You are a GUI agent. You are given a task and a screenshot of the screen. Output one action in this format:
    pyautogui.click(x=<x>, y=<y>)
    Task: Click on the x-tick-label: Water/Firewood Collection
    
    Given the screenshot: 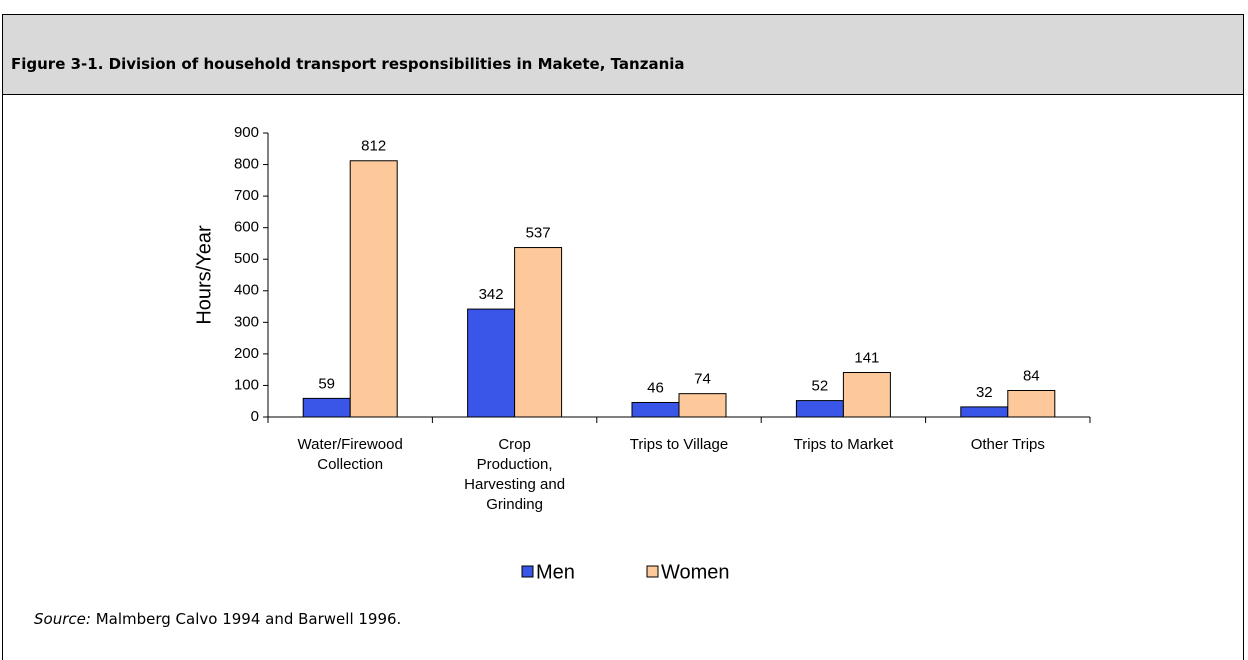 What is the action you would take?
    pyautogui.click(x=350, y=454)
    